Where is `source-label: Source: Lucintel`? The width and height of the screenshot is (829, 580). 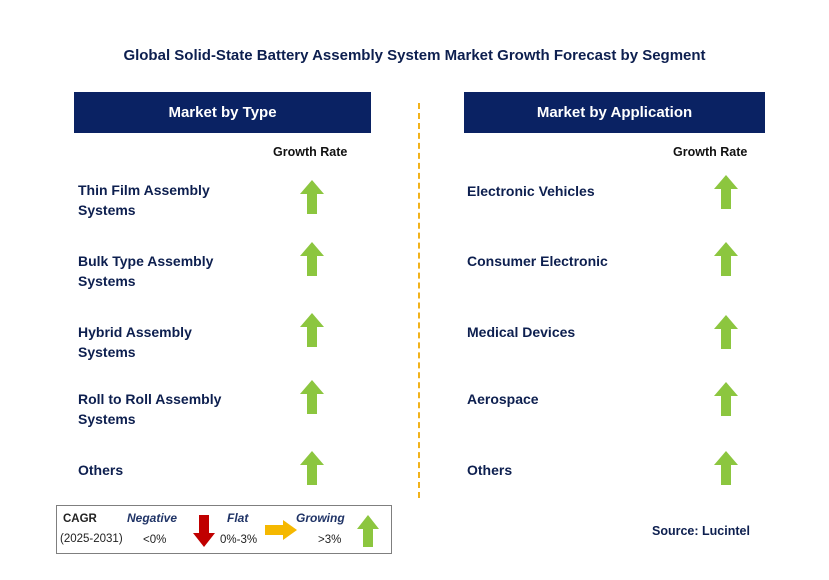
source-label: Source: Lucintel is located at coordinates (701, 531).